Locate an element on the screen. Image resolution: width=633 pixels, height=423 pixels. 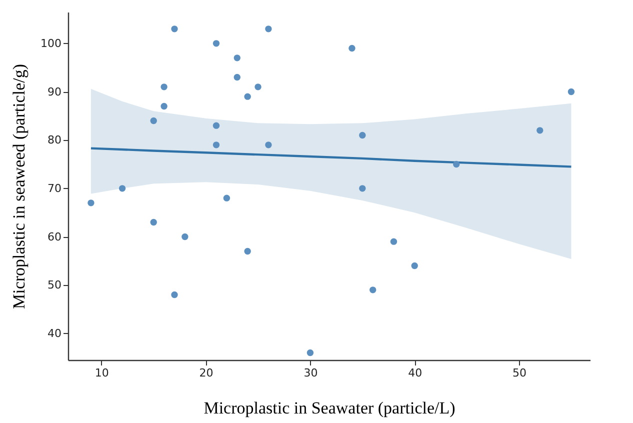
y-tick-label: 70 is located at coordinates (55, 188).